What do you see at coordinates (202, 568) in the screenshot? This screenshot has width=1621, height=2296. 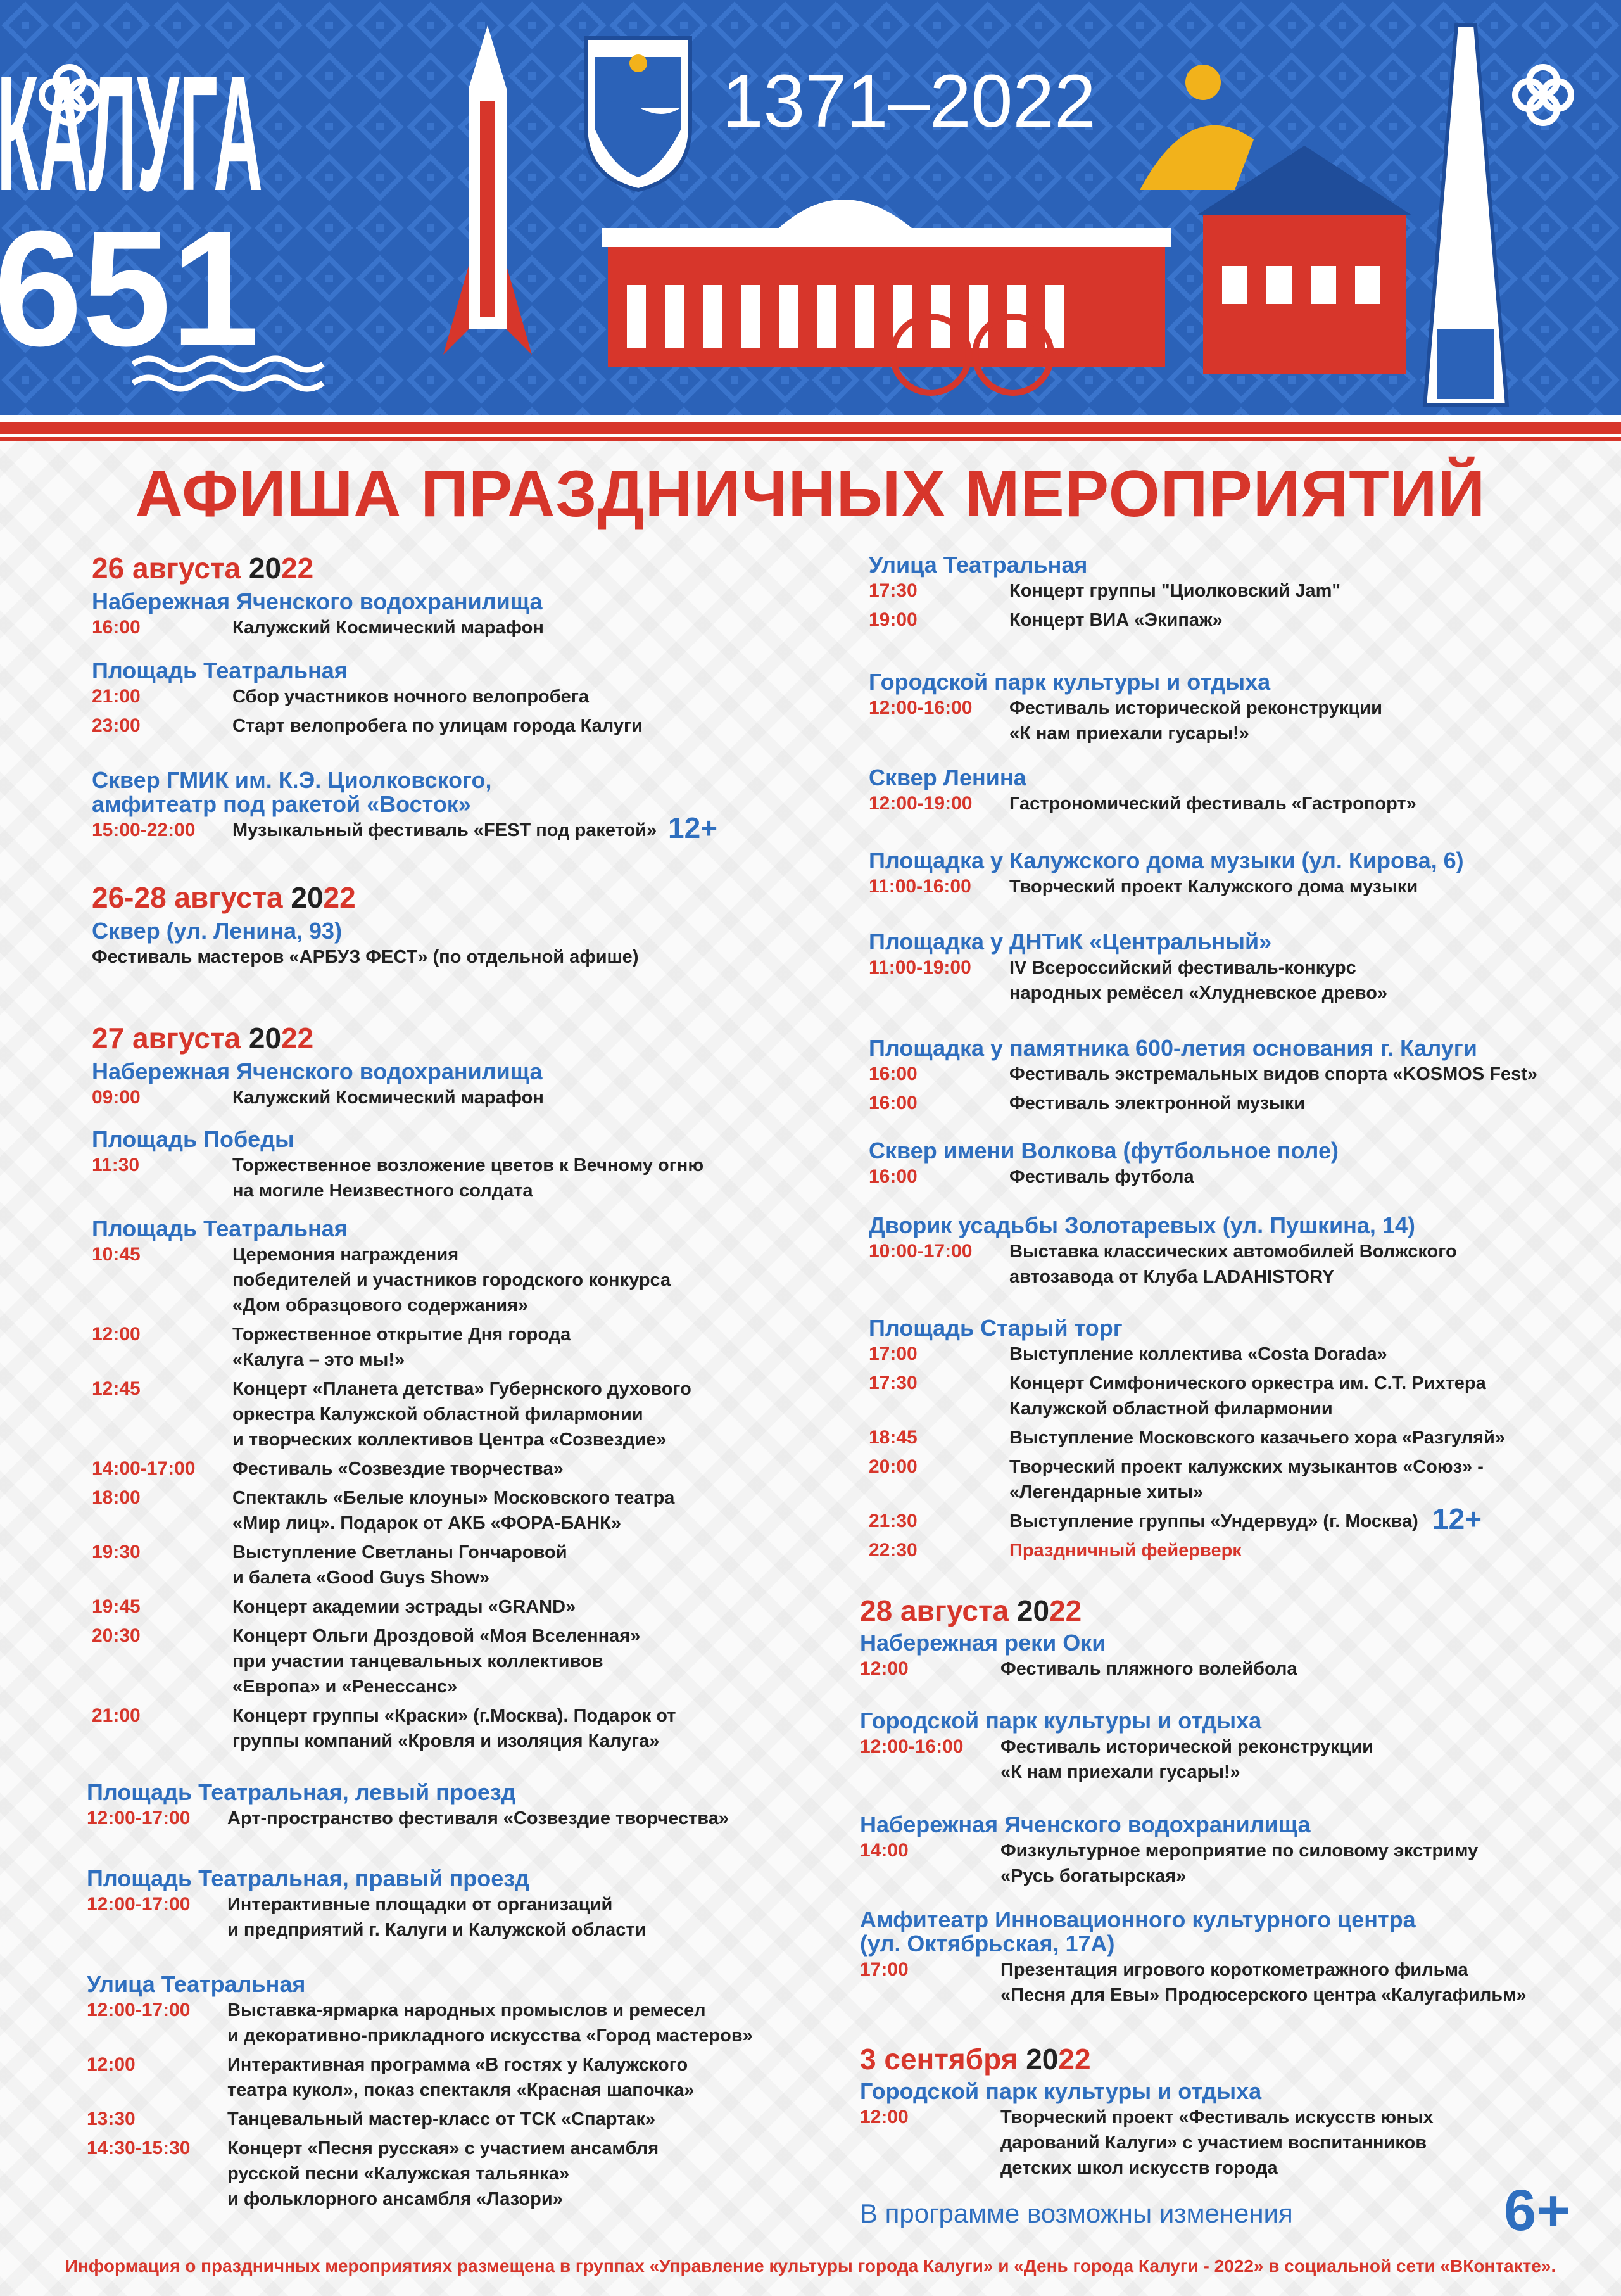 I see `date-block: 26 августа 2022` at bounding box center [202, 568].